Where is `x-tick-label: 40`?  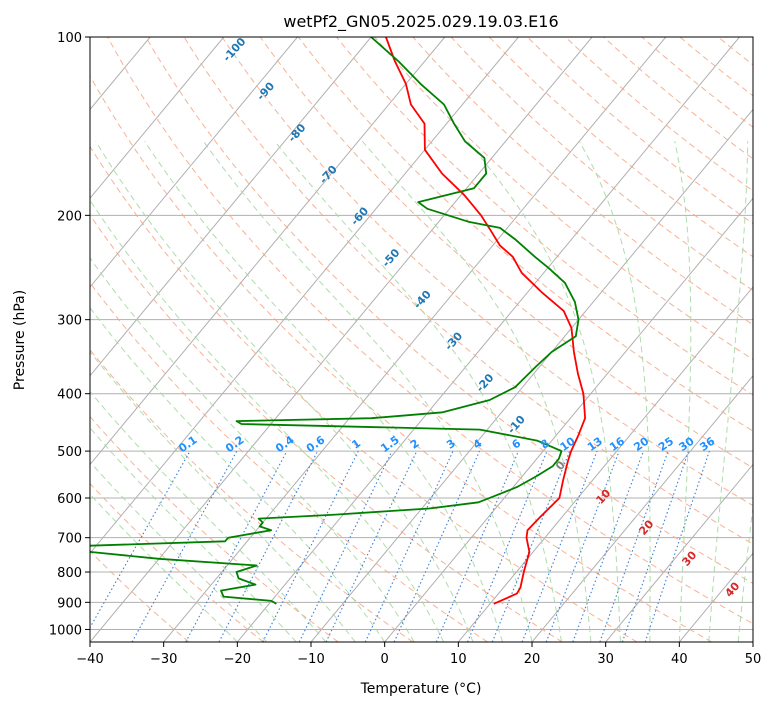
x-tick-label: 40 is located at coordinates (679, 659).